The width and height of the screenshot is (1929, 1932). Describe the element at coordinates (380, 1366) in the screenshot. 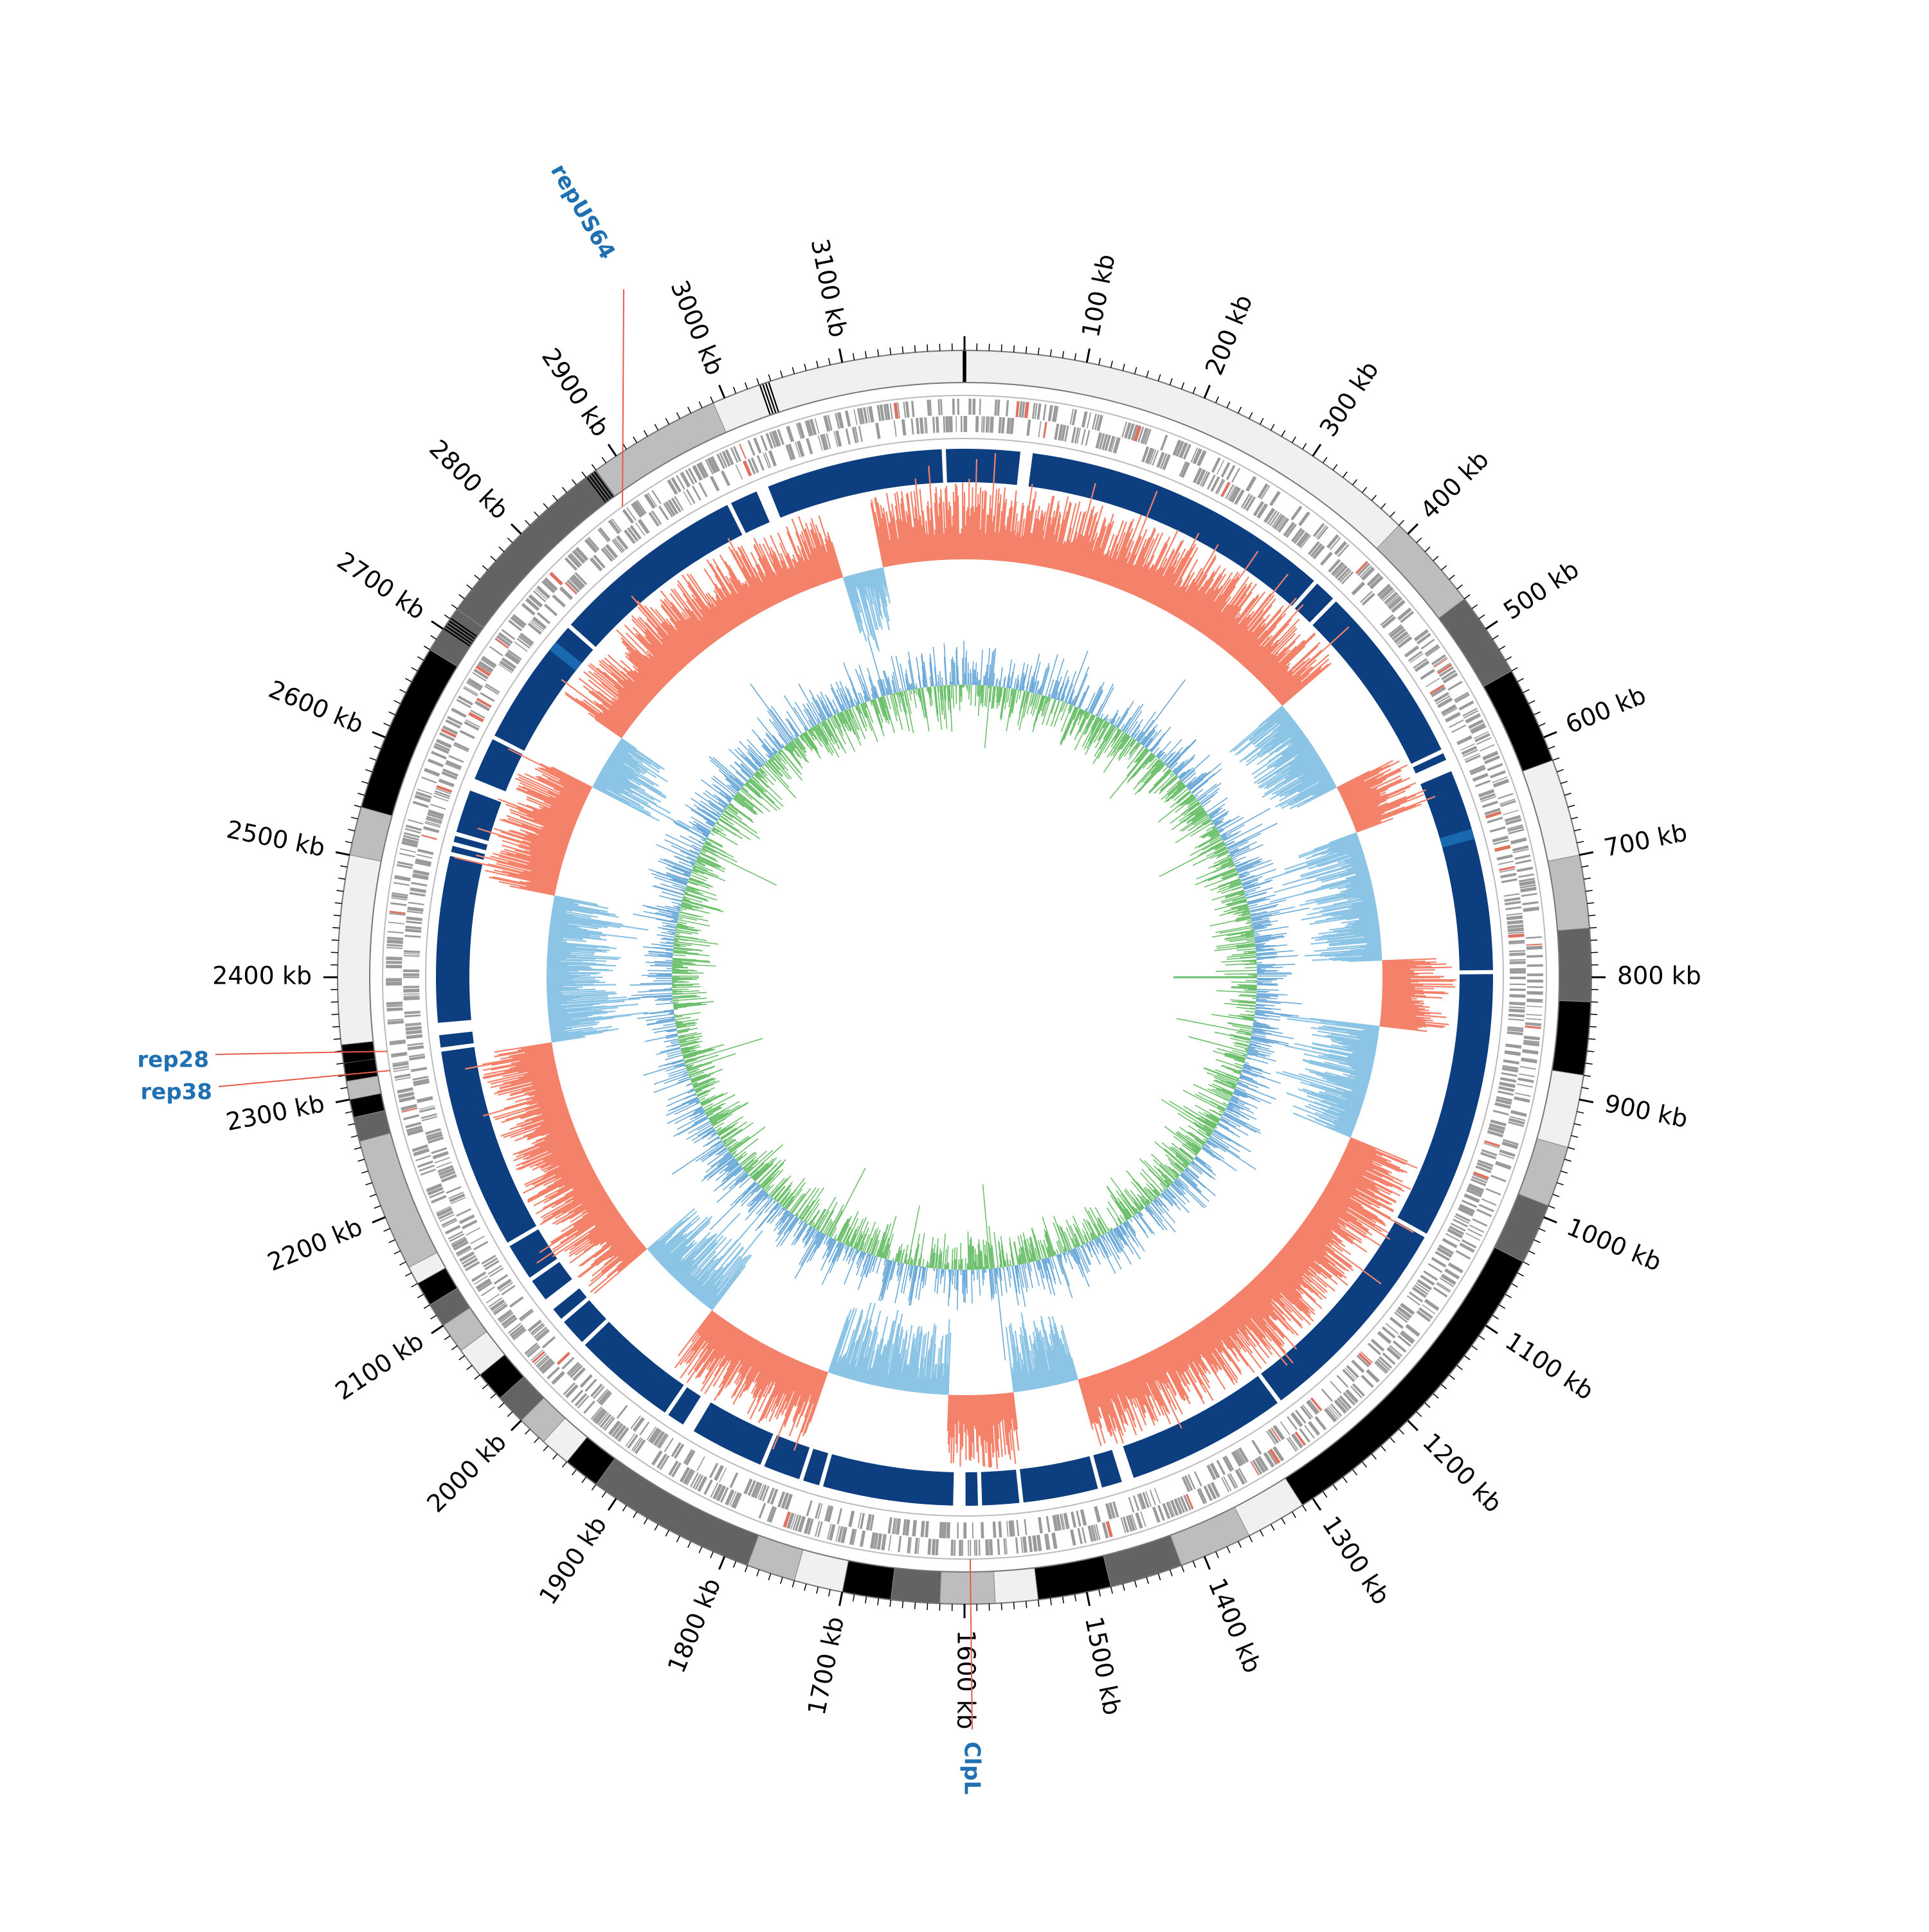

I see `tick-label-2100: 2100 kb` at that location.